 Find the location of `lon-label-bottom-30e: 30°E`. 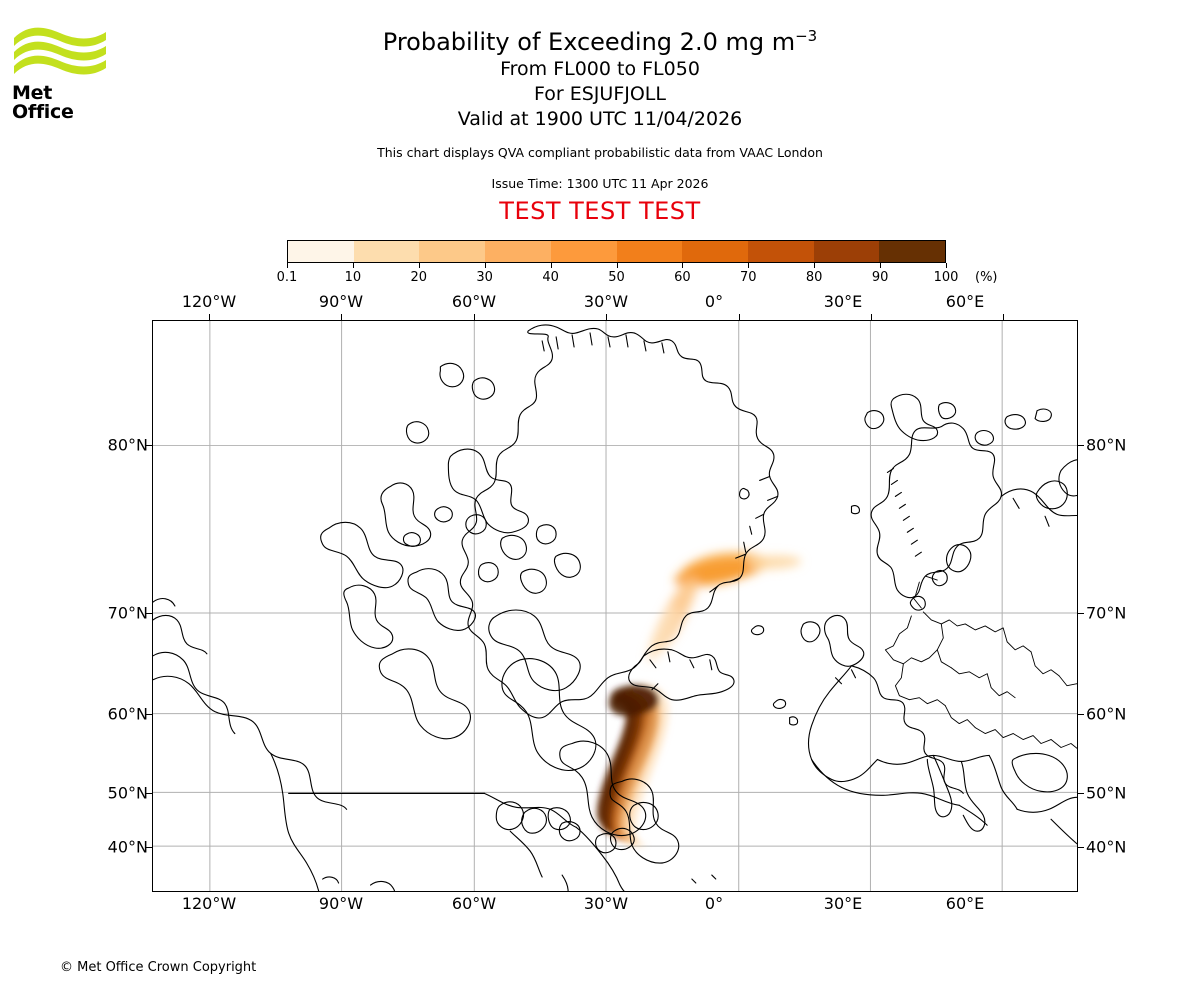

lon-label-bottom-30e: 30°E is located at coordinates (843, 903).